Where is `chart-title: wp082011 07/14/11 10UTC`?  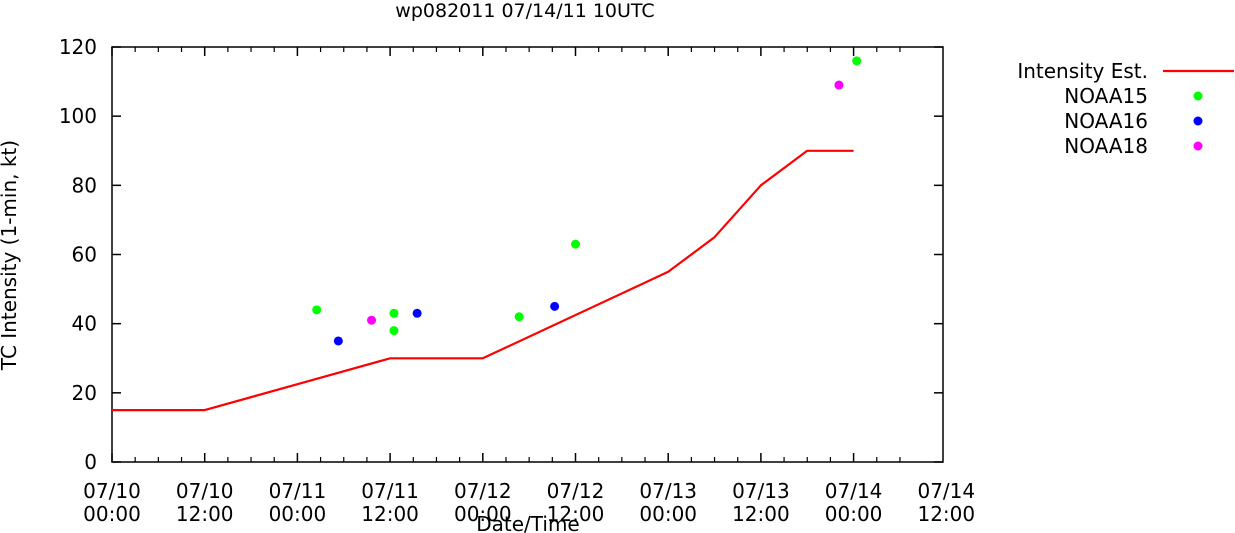
chart-title: wp082011 07/14/11 10UTC is located at coordinates (524, 11).